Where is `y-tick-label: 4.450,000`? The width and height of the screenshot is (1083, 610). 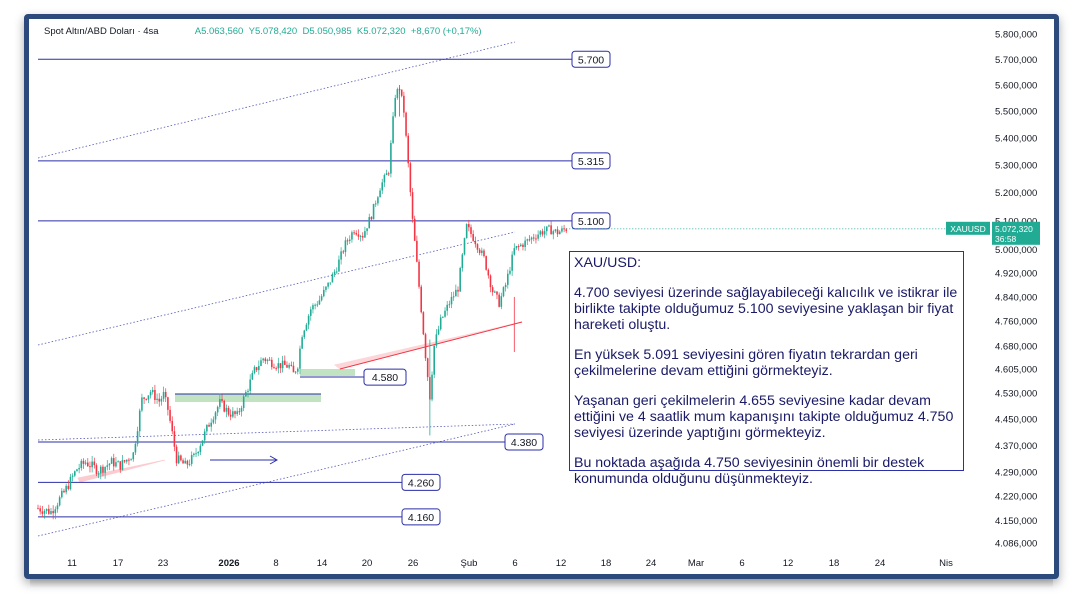 y-tick-label: 4.450,000 is located at coordinates (1016, 419).